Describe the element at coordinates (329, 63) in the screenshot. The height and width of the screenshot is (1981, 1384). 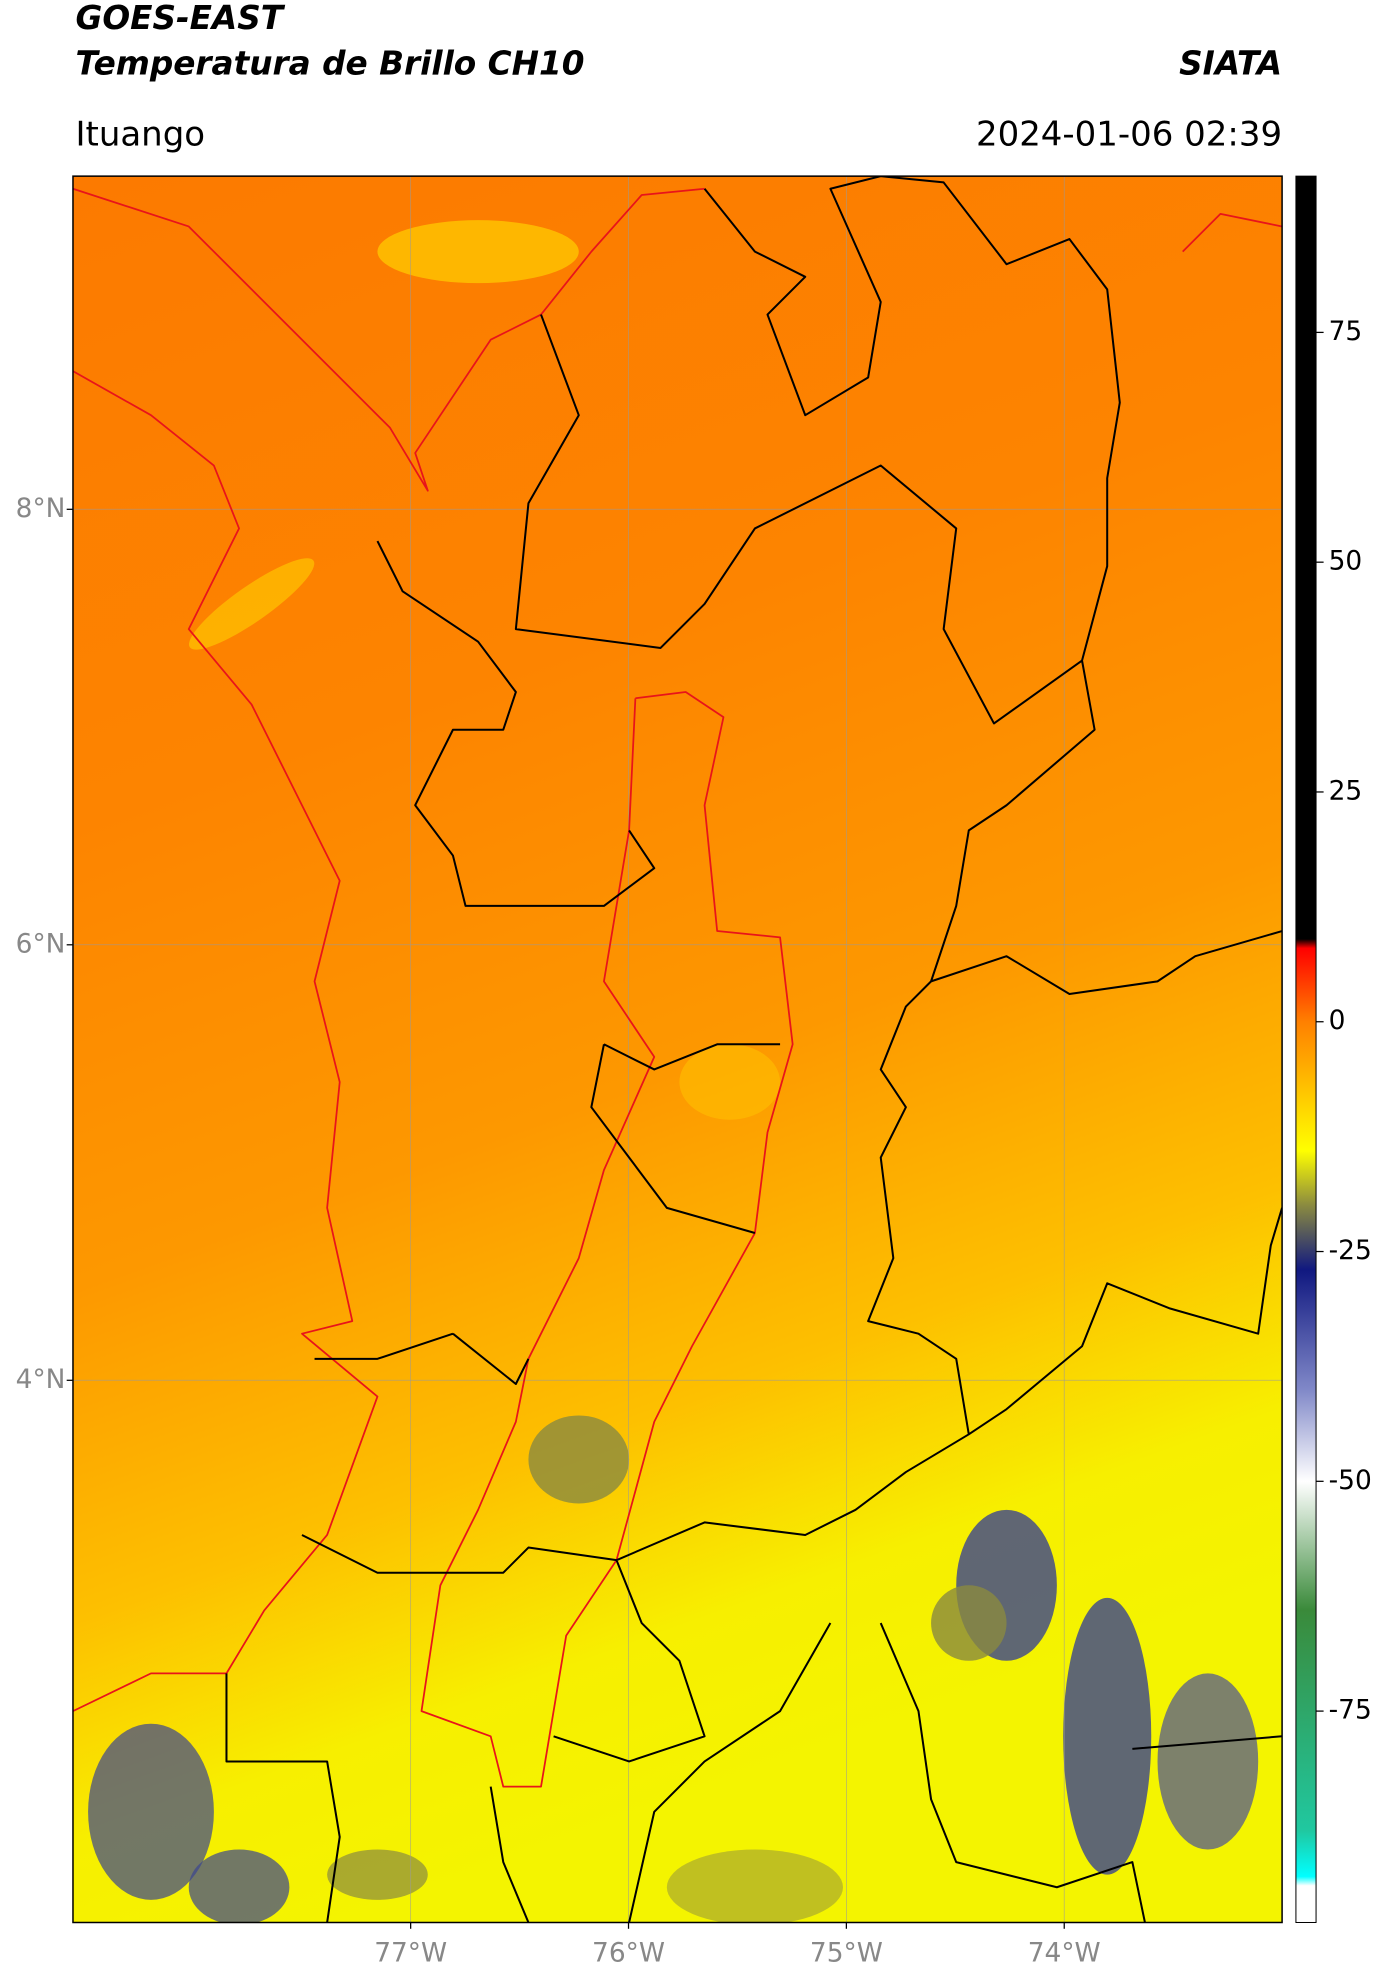
I see `product: Temperatura de Brillo CH10` at that location.